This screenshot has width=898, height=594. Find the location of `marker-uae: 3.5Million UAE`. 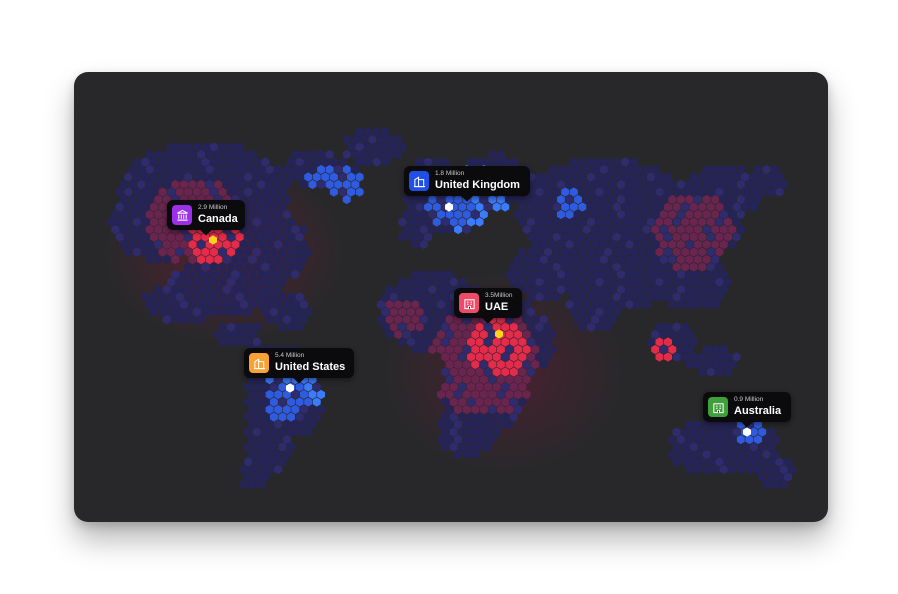

marker-uae: 3.5Million UAE is located at coordinates (488, 303).